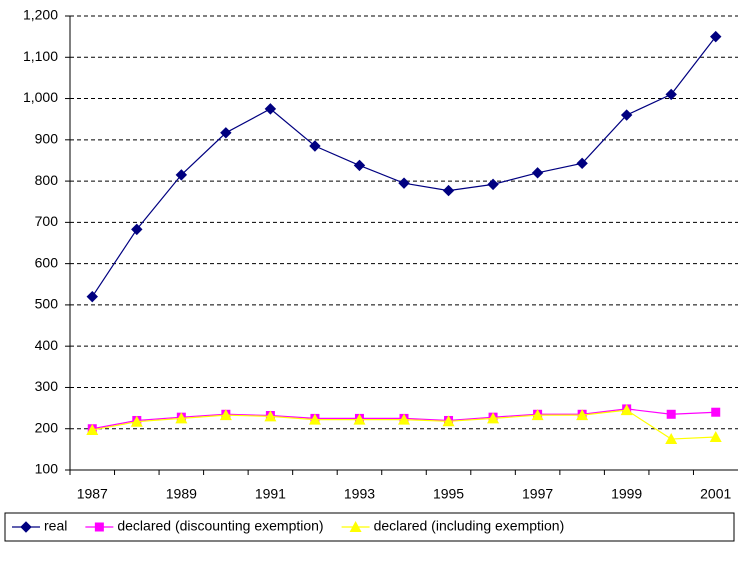  I want to click on y-tick-label: 600, so click(47, 262).